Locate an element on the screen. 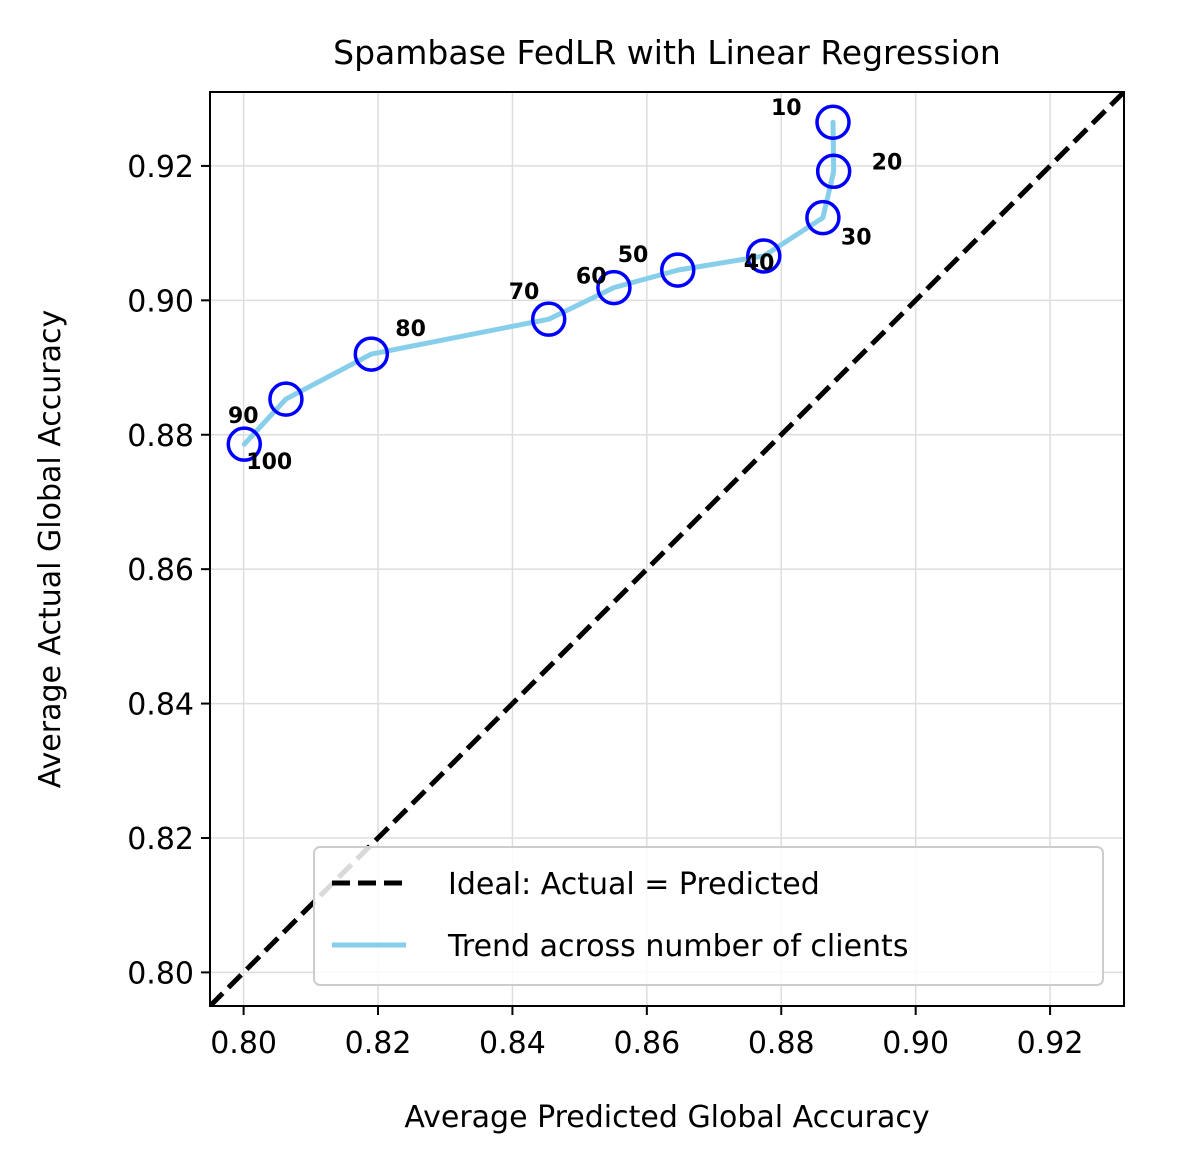  x-tick-label: 0.84 is located at coordinates (512, 1043).